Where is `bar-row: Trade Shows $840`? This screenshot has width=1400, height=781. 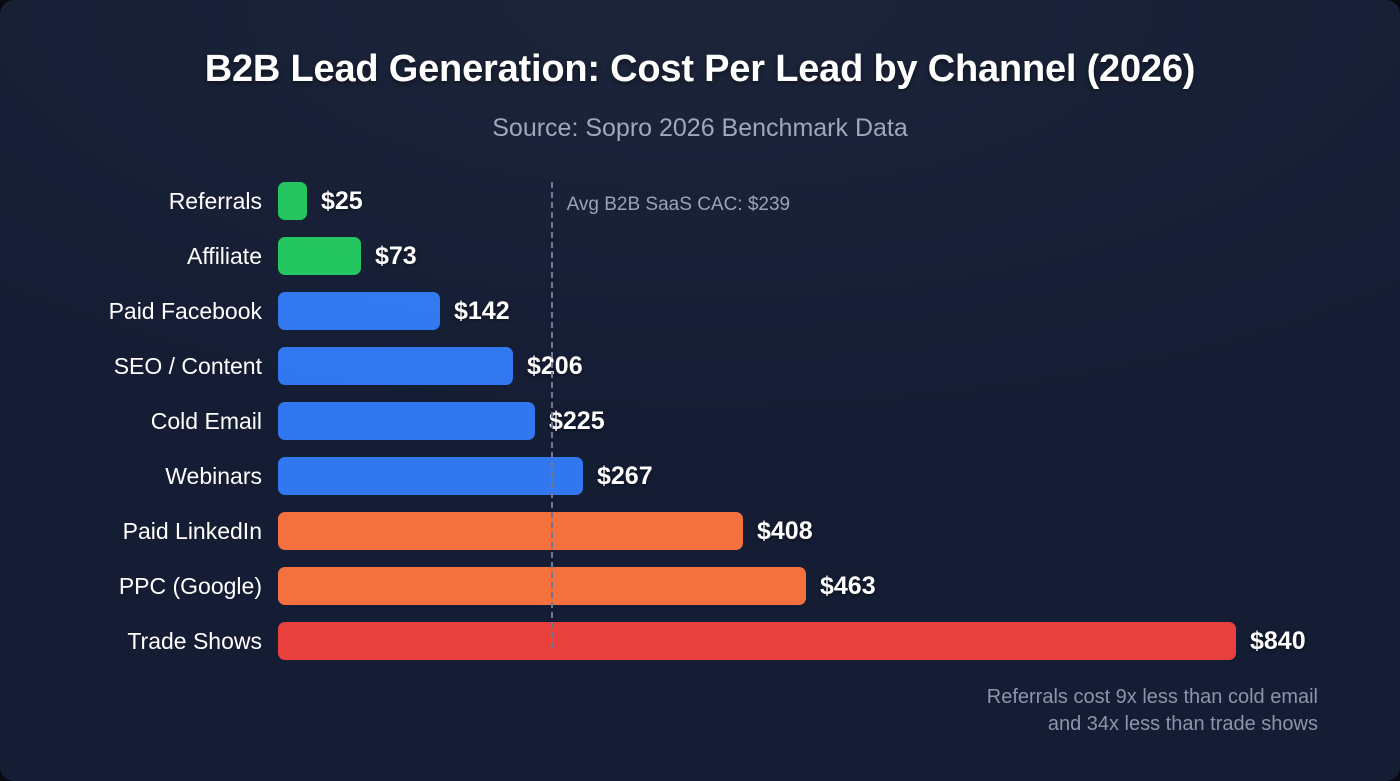
bar-row: Trade Shows $840 is located at coordinates (700, 641).